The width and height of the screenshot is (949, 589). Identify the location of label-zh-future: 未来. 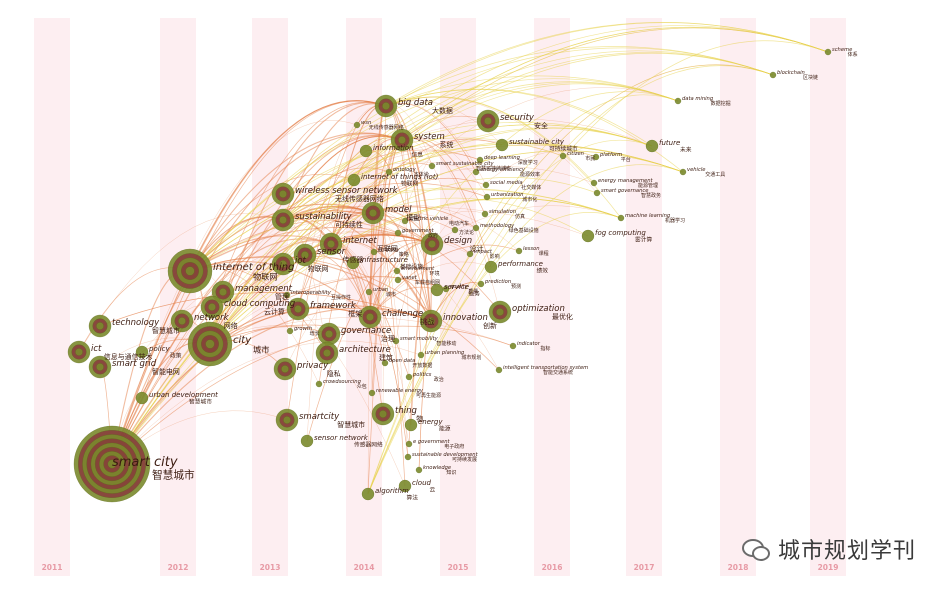
(686, 150).